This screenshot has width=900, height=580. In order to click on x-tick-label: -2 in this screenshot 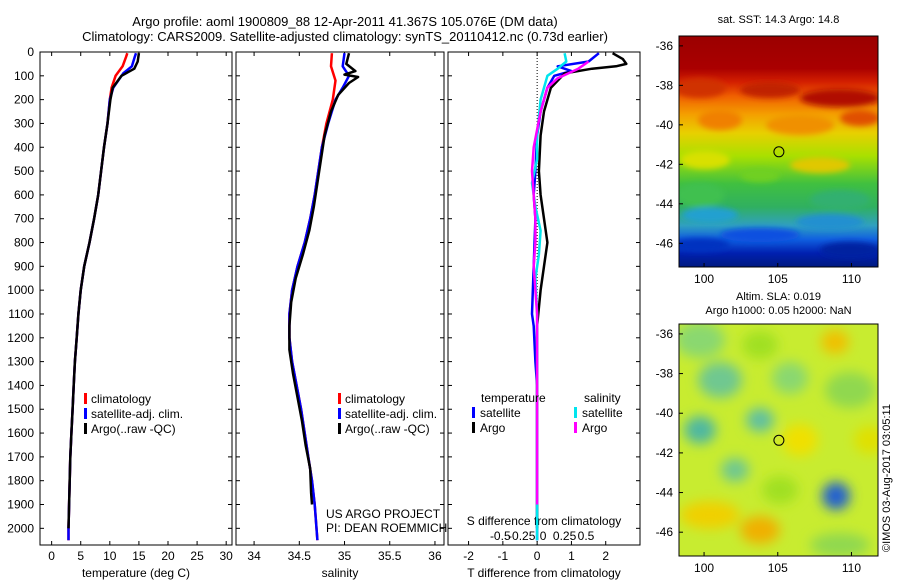, I will do `click(468, 556)`.